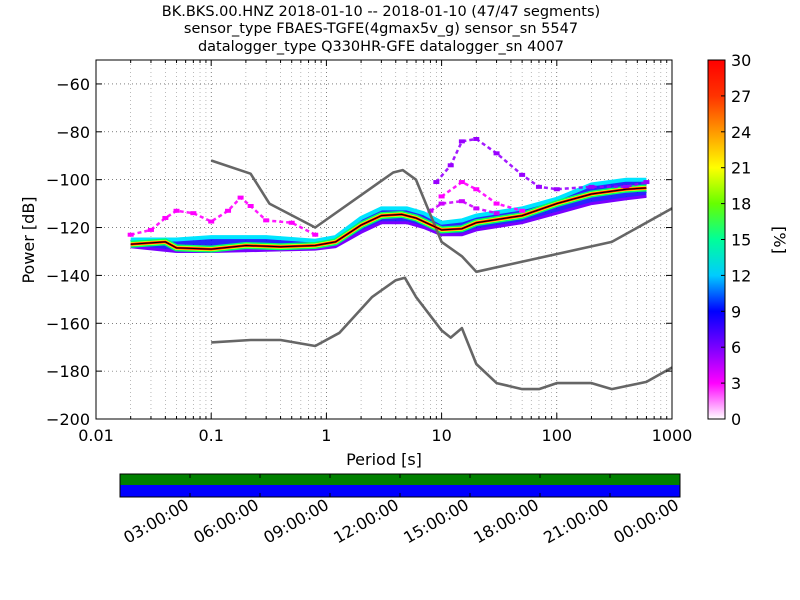 This screenshot has height=600, width=800. I want to click on colorbar-tick-label: 0, so click(736, 419).